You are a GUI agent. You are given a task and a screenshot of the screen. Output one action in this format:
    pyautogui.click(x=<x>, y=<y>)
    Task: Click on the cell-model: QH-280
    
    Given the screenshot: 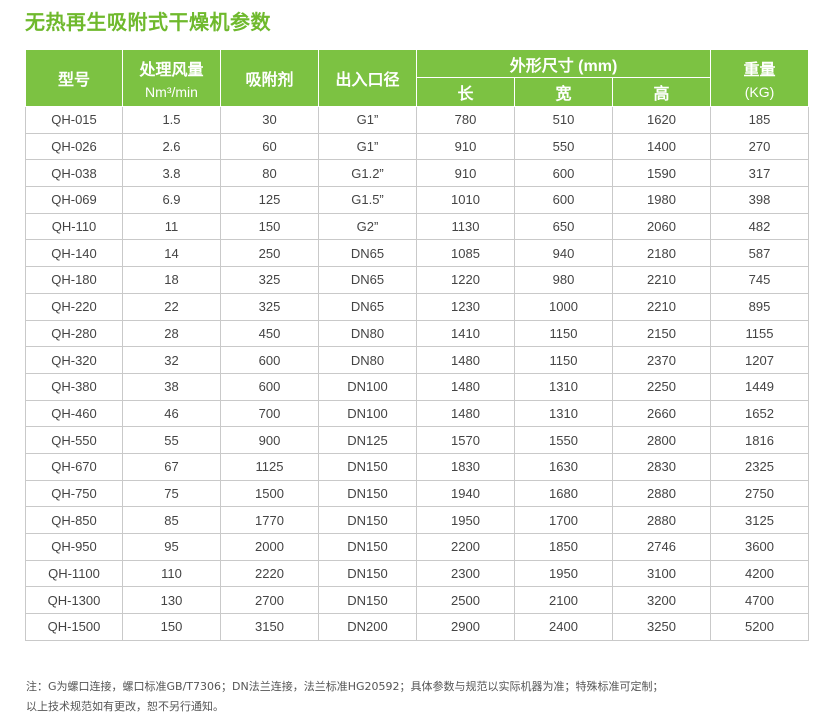 What is the action you would take?
    pyautogui.click(x=74, y=333)
    